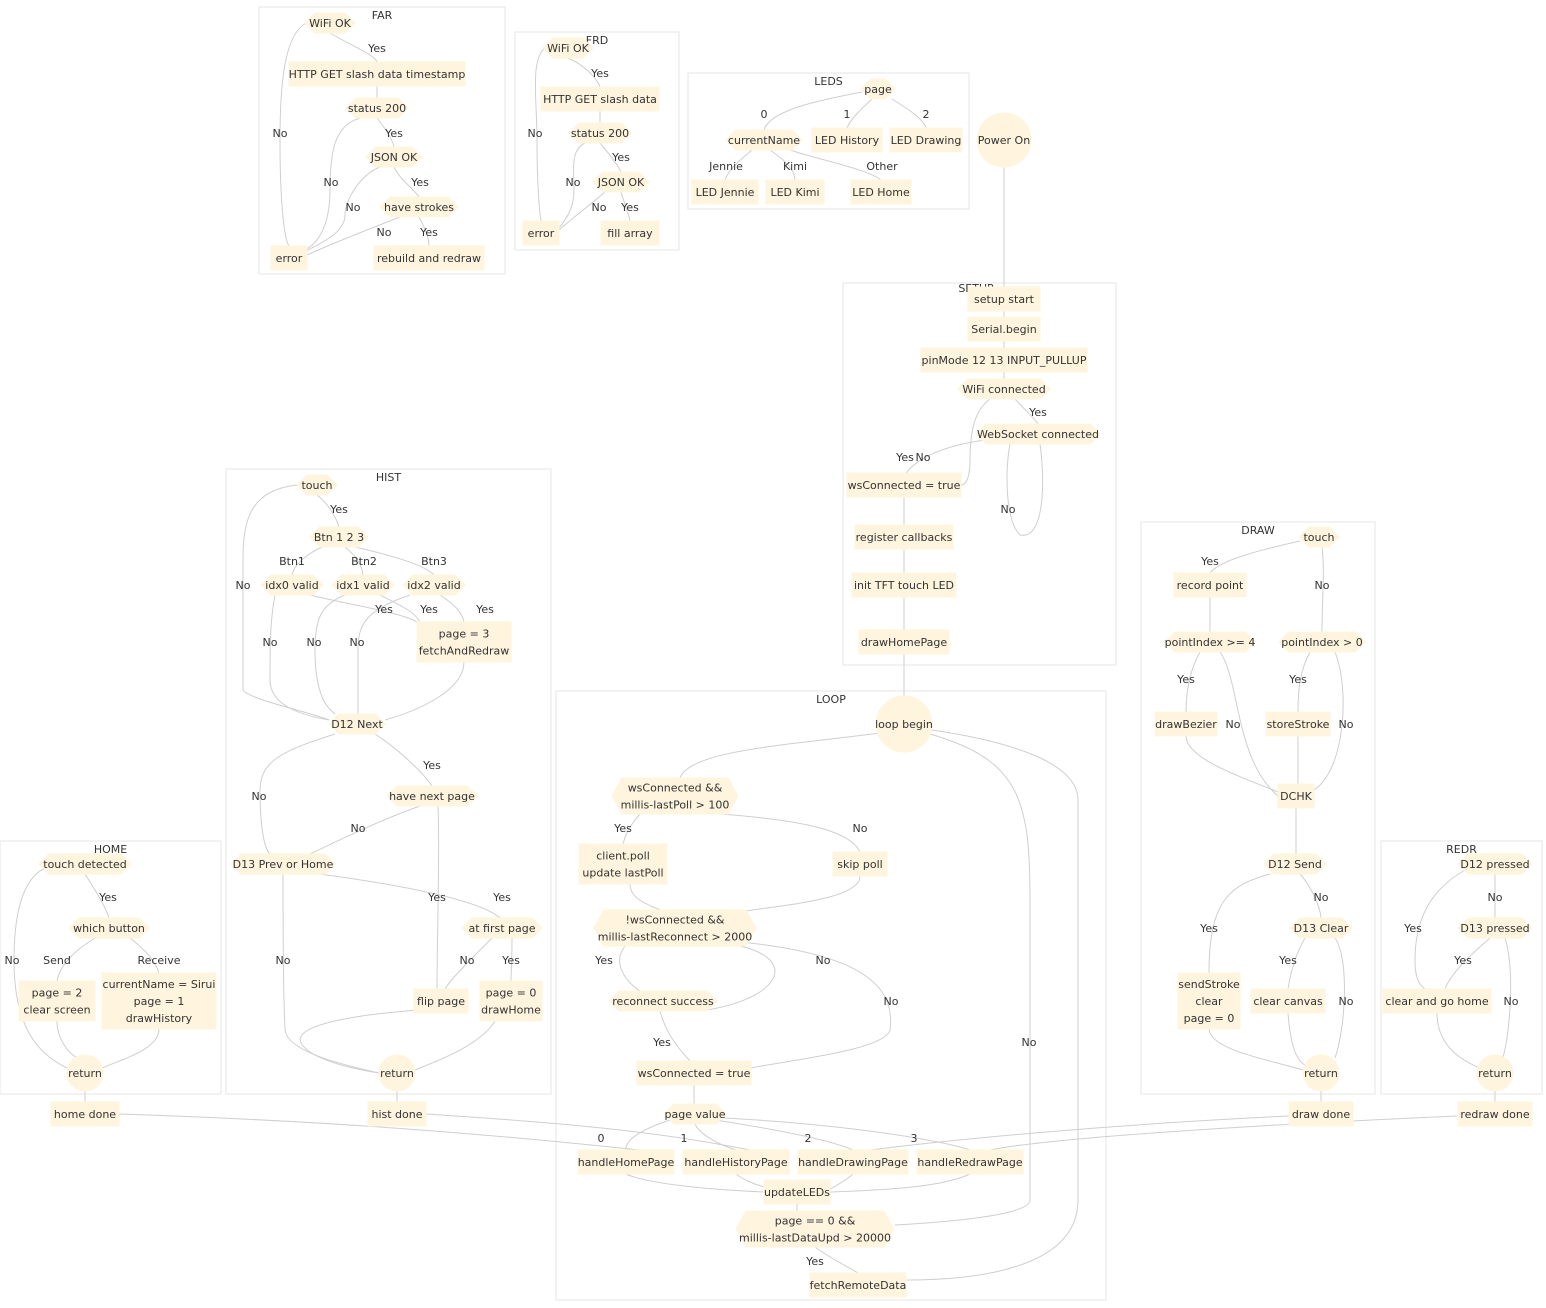 The image size is (1546, 1308). What do you see at coordinates (1321, 1114) in the screenshot?
I see `node-draw-done: draw done` at bounding box center [1321, 1114].